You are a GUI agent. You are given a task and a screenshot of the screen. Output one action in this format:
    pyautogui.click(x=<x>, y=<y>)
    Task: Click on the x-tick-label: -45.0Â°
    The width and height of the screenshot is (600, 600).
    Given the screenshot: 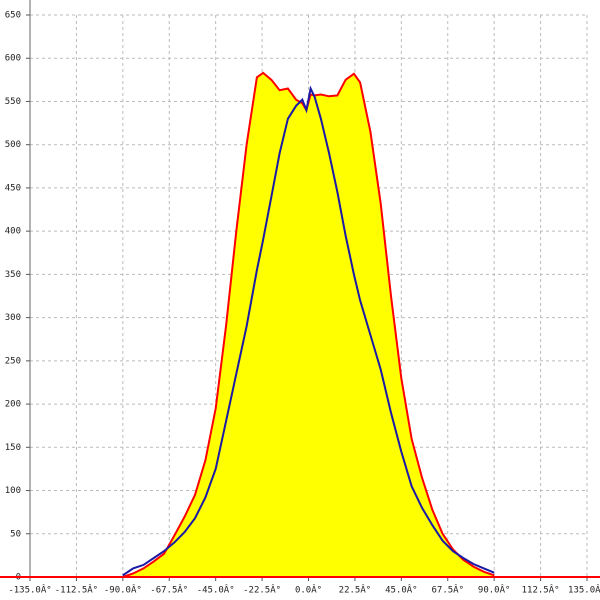 What is the action you would take?
    pyautogui.click(x=216, y=590)
    